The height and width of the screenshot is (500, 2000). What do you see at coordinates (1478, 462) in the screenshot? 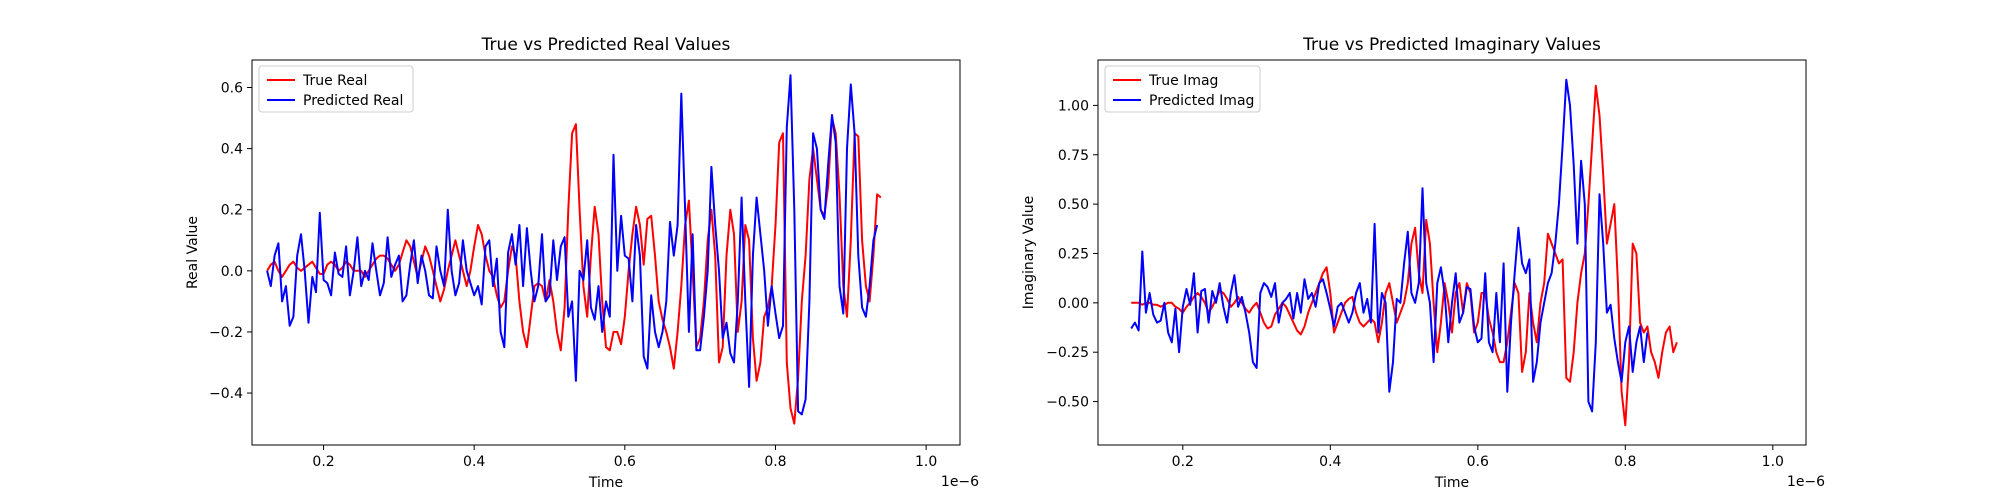
I see `imag-x-tick-label: 0.6` at bounding box center [1478, 462].